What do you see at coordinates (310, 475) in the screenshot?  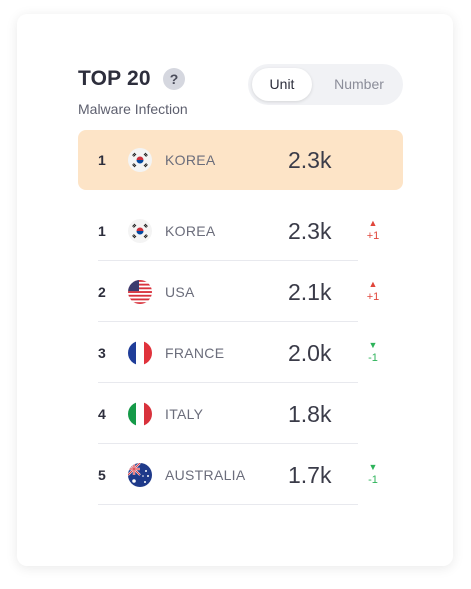 I see `infection-value: 1.7k` at bounding box center [310, 475].